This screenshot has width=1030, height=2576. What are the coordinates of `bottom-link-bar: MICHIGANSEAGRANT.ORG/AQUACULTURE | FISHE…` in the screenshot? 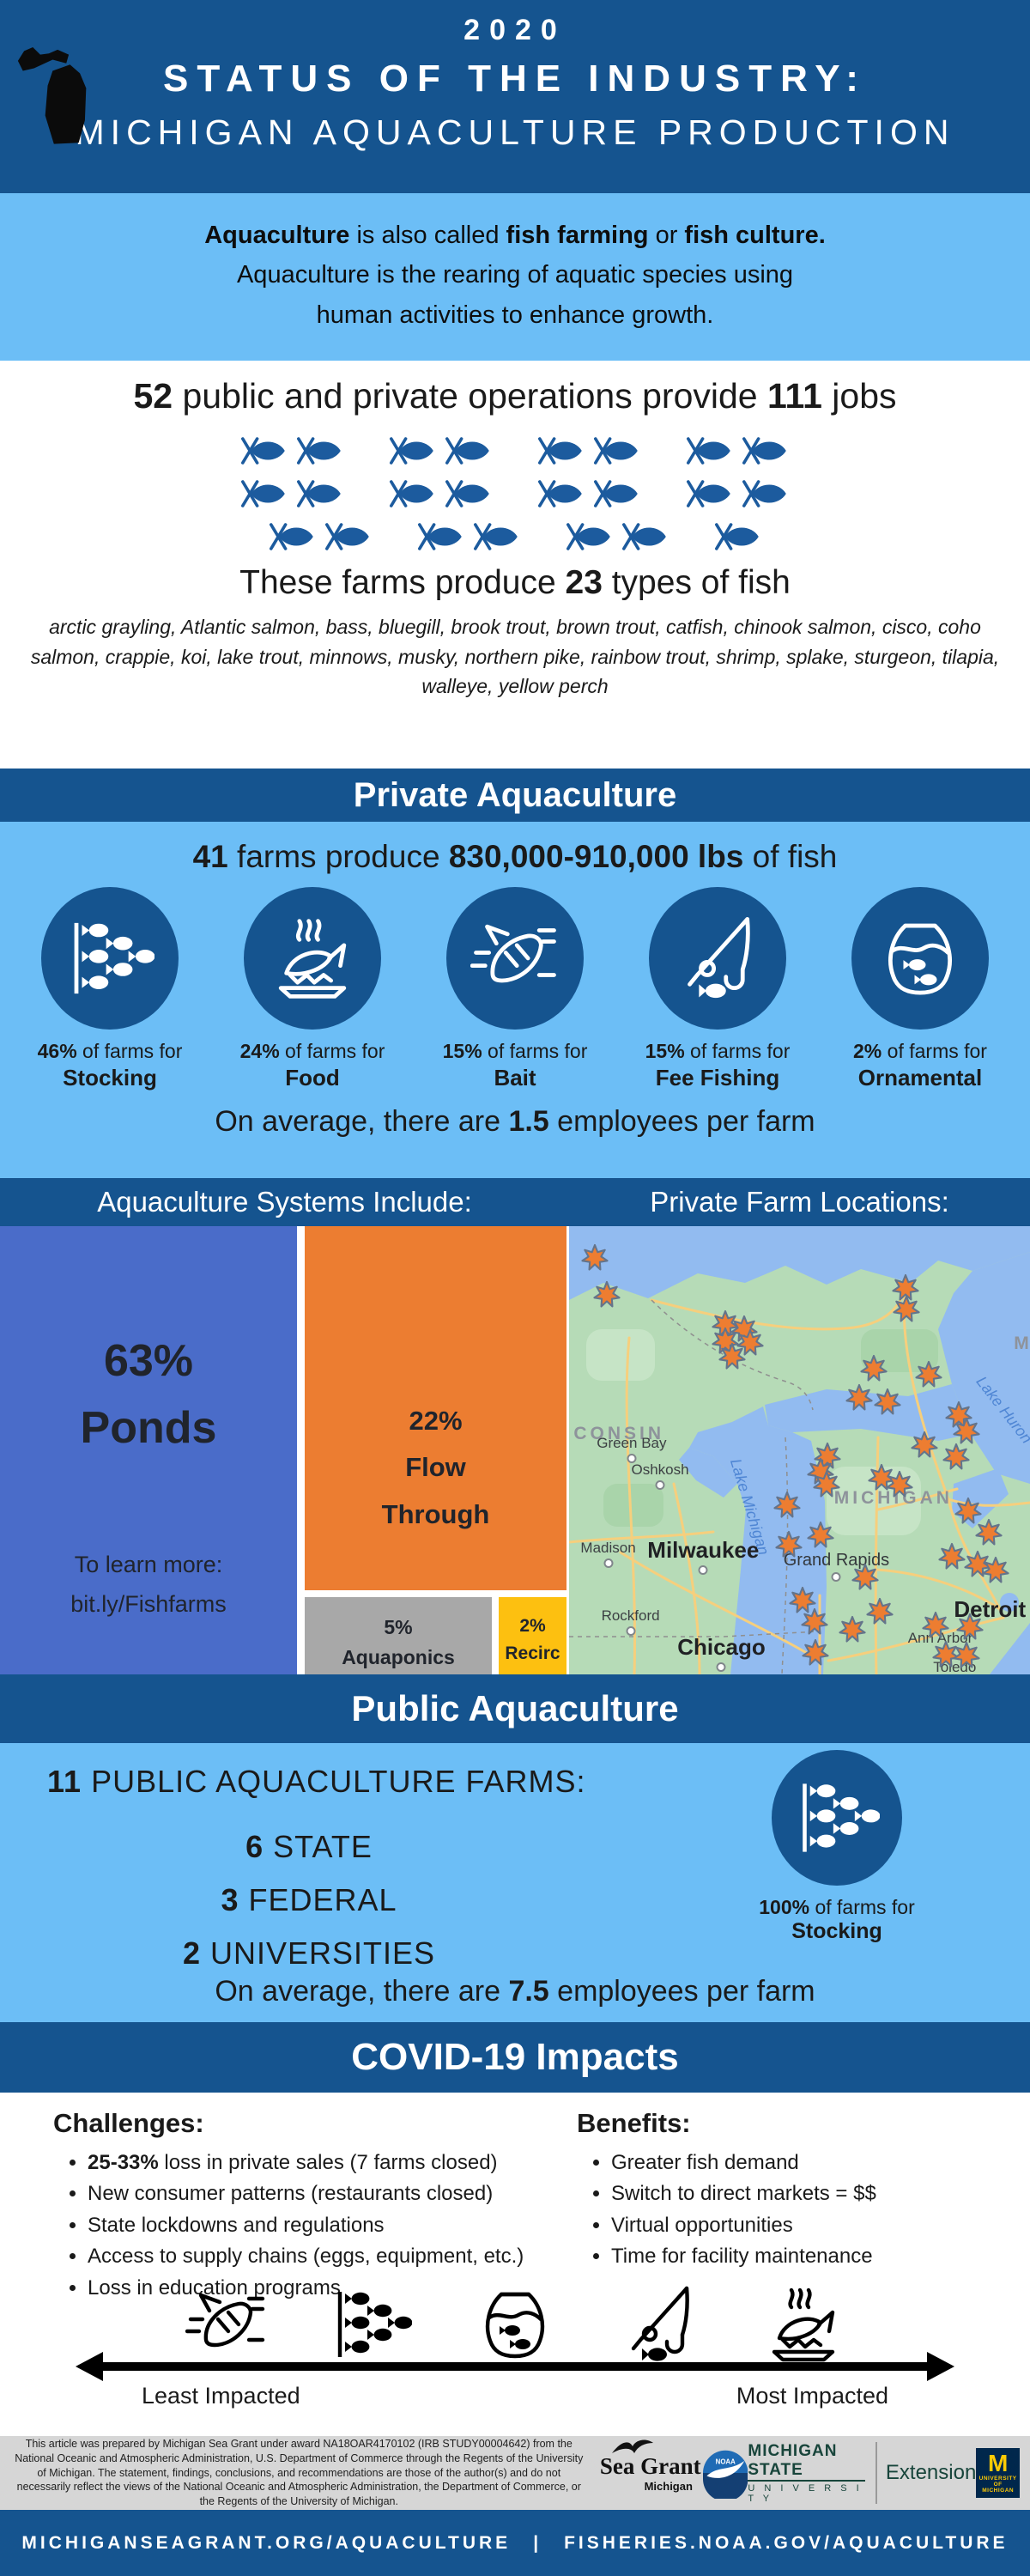 It's located at (515, 2543).